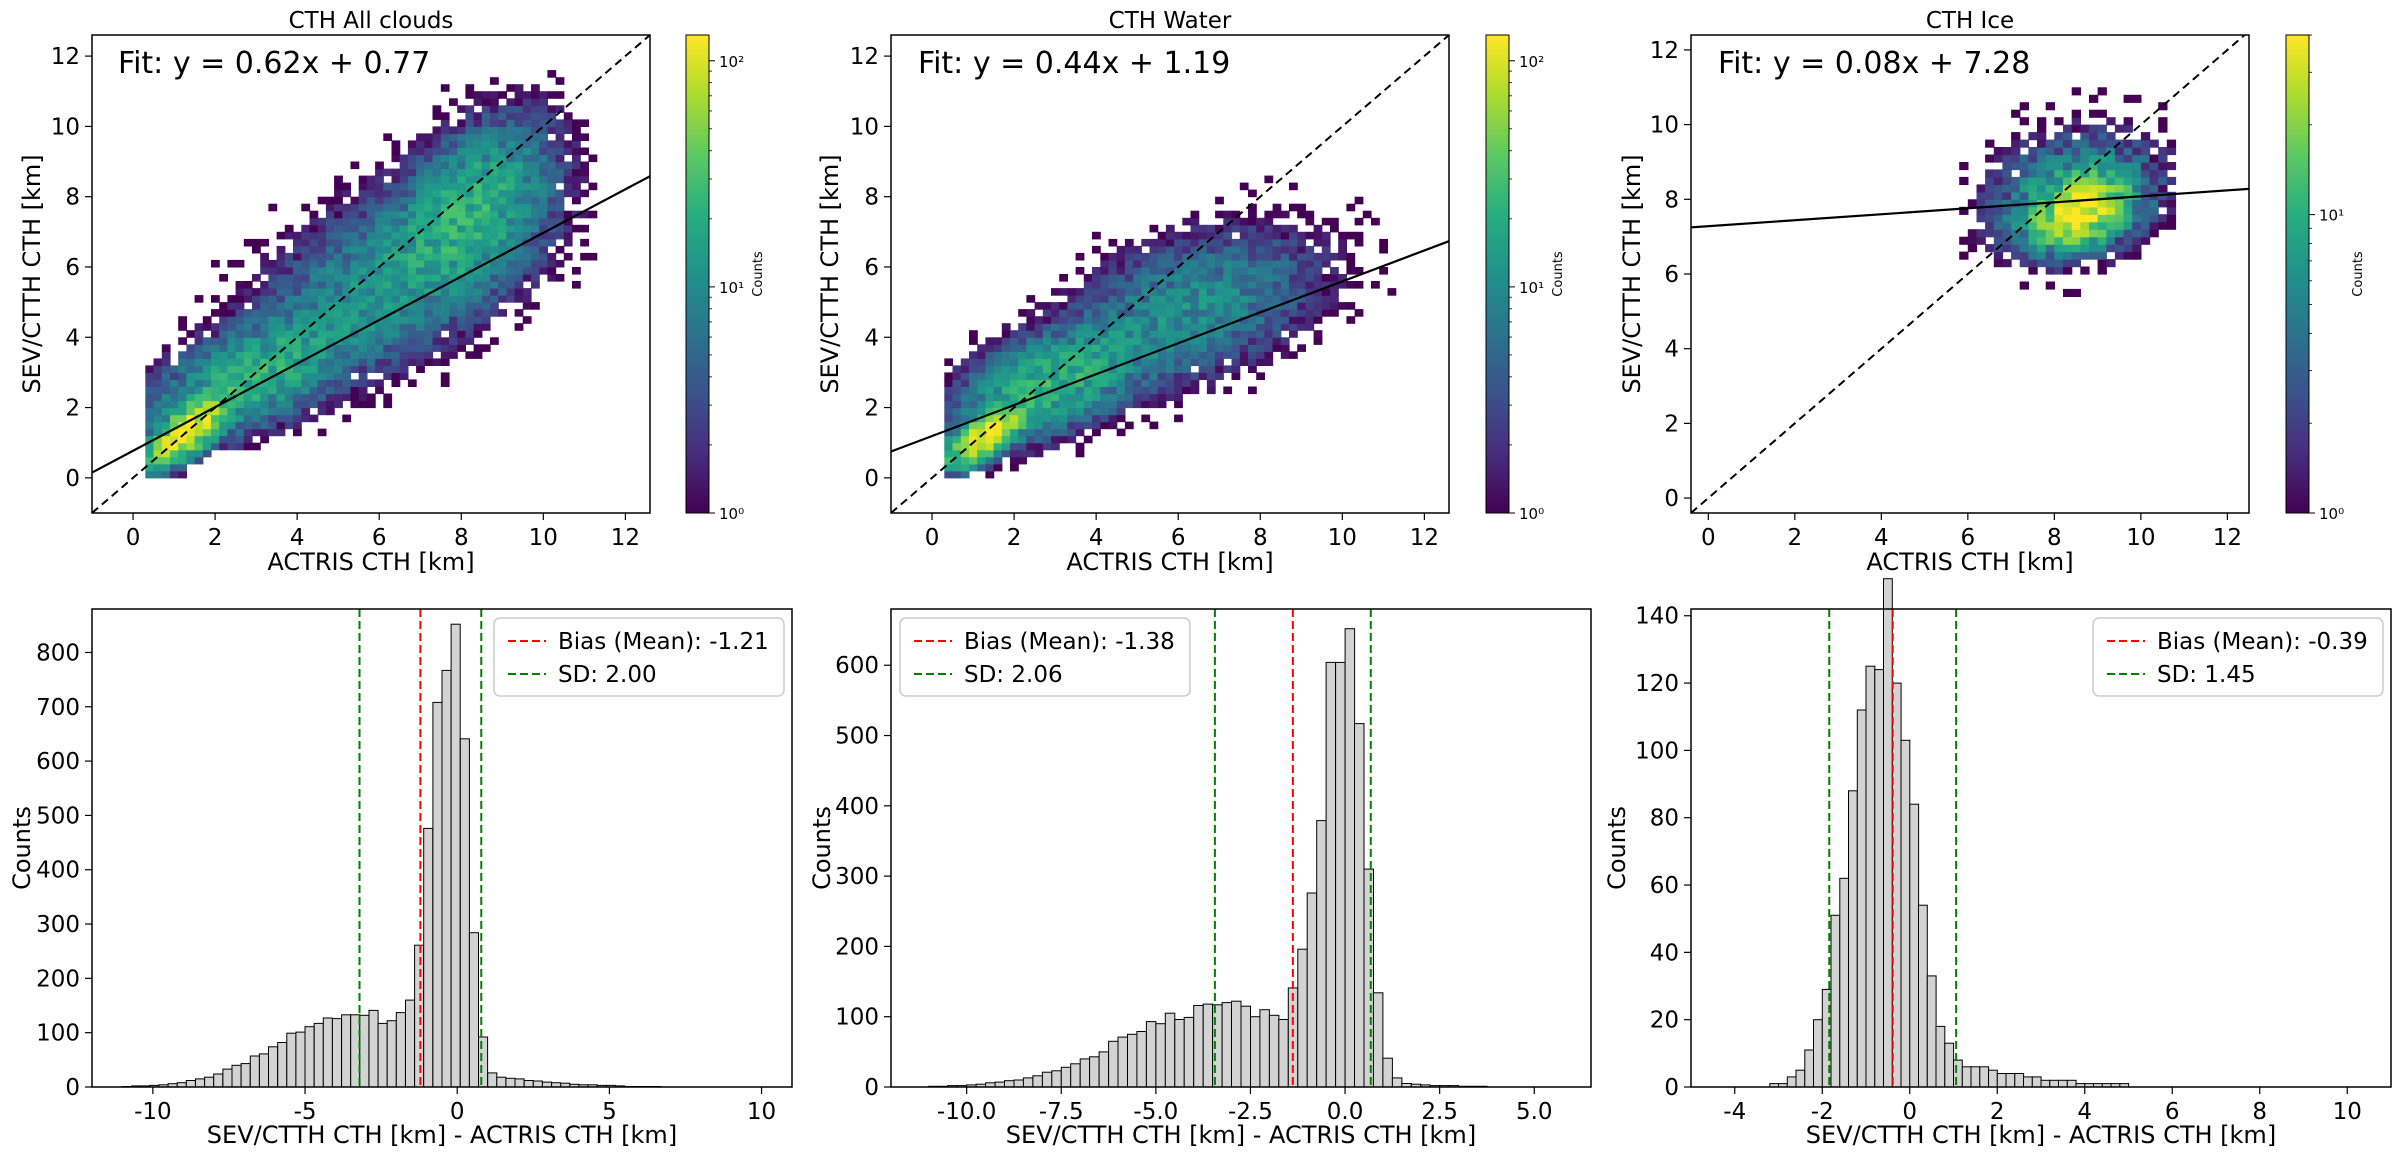 Image resolution: width=2400 pixels, height=1157 pixels. I want to click on stat-lines, so click(1292, 848).